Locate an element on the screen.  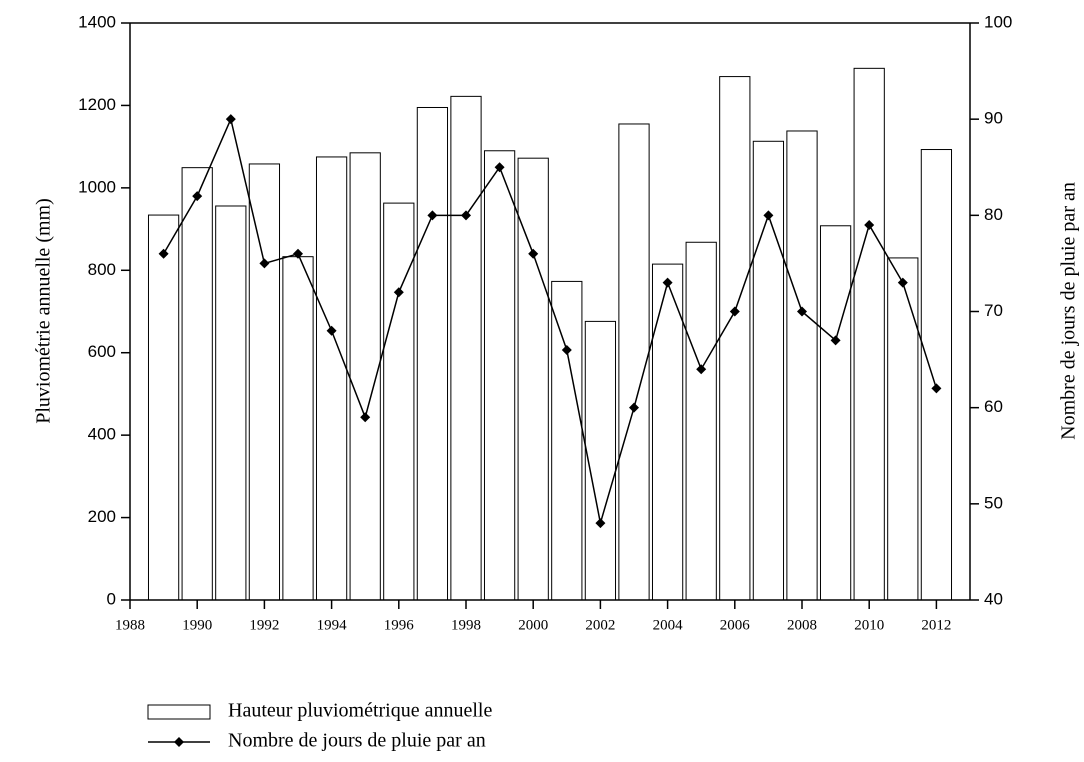
y2-tick-label: 100 is located at coordinates (998, 21).